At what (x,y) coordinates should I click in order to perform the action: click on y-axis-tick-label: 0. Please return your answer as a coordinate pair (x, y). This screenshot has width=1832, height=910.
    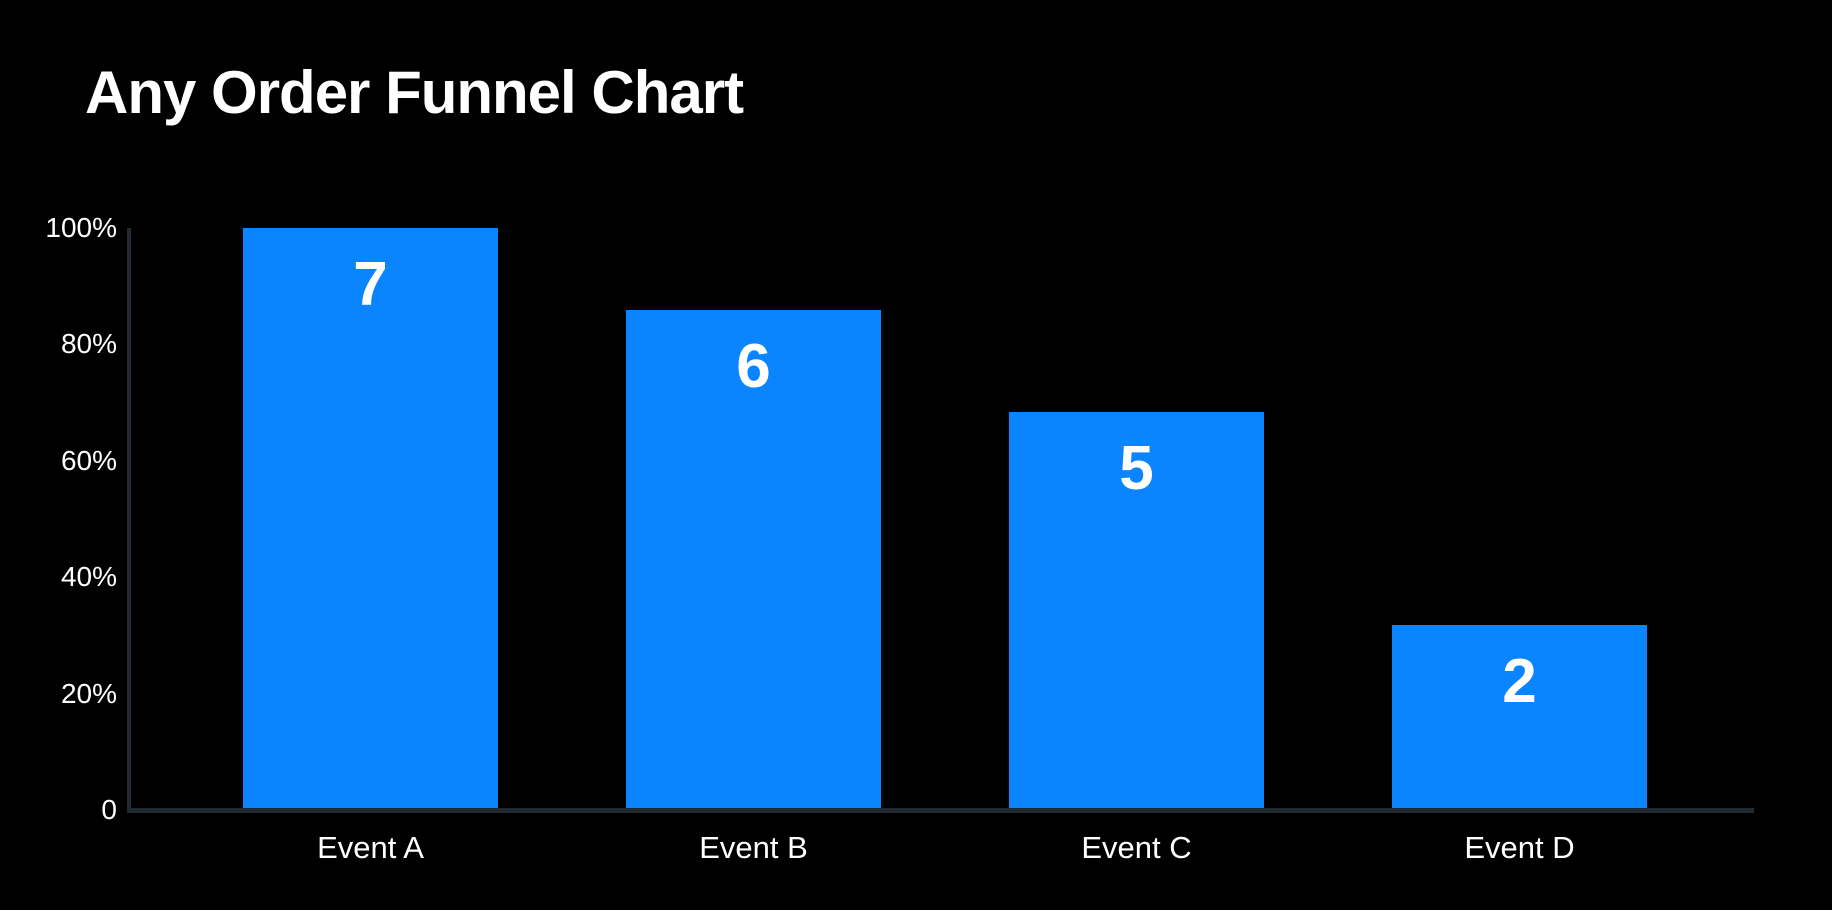
    Looking at the image, I should click on (109, 809).